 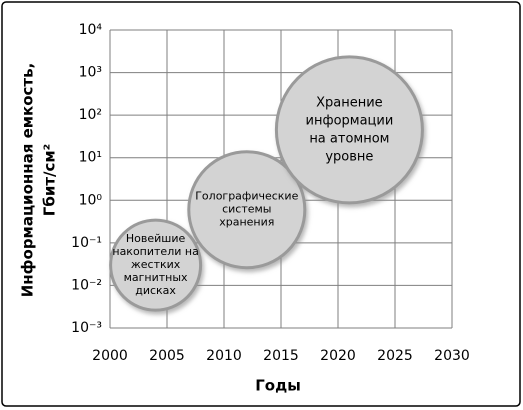 I want to click on y-tick-label: 10⁻³, so click(x=86, y=328).